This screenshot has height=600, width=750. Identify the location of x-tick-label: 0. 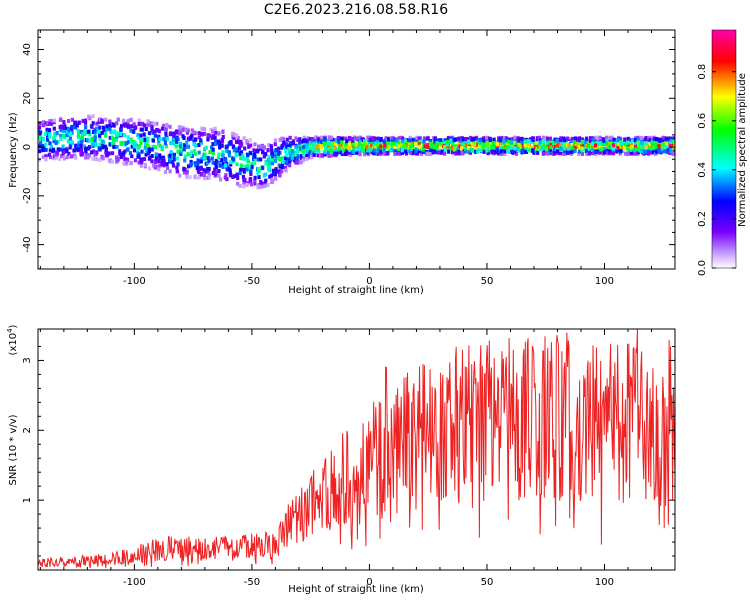
(369, 281).